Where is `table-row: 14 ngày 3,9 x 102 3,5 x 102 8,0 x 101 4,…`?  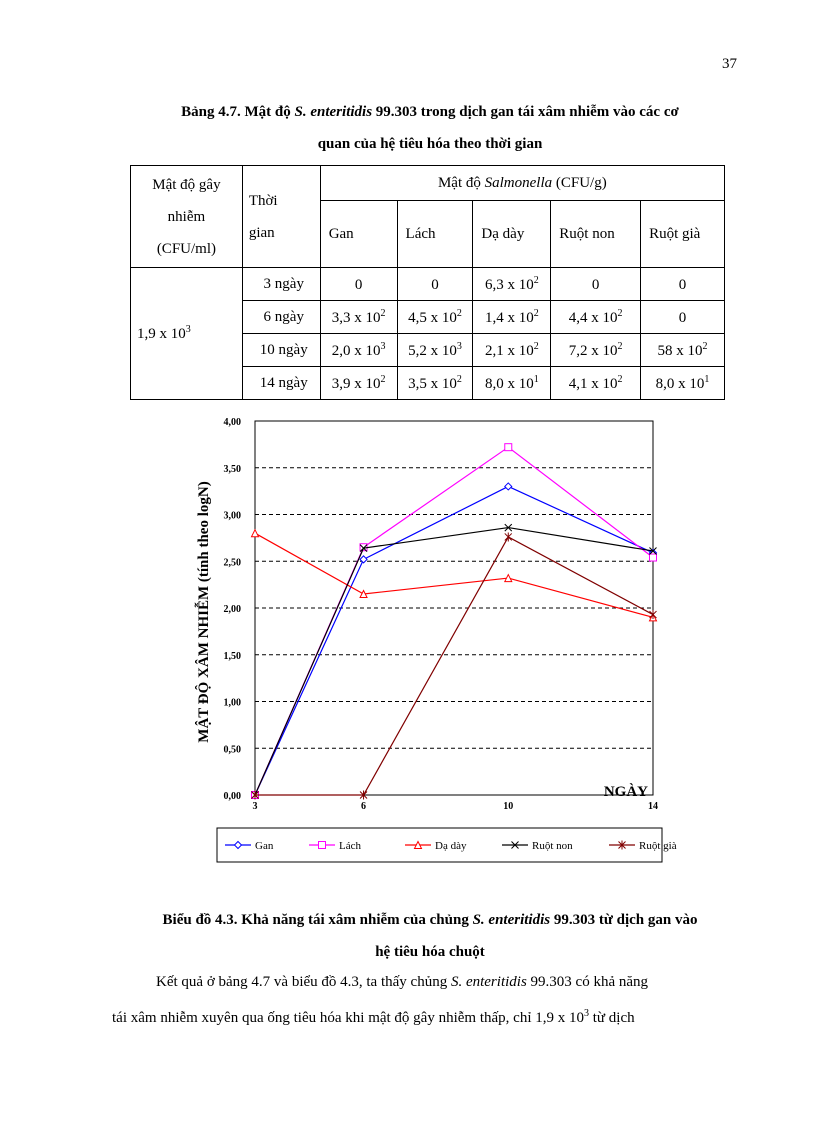 table-row: 14 ngày 3,9 x 102 3,5 x 102 8,0 x 101 4,… is located at coordinates (428, 383).